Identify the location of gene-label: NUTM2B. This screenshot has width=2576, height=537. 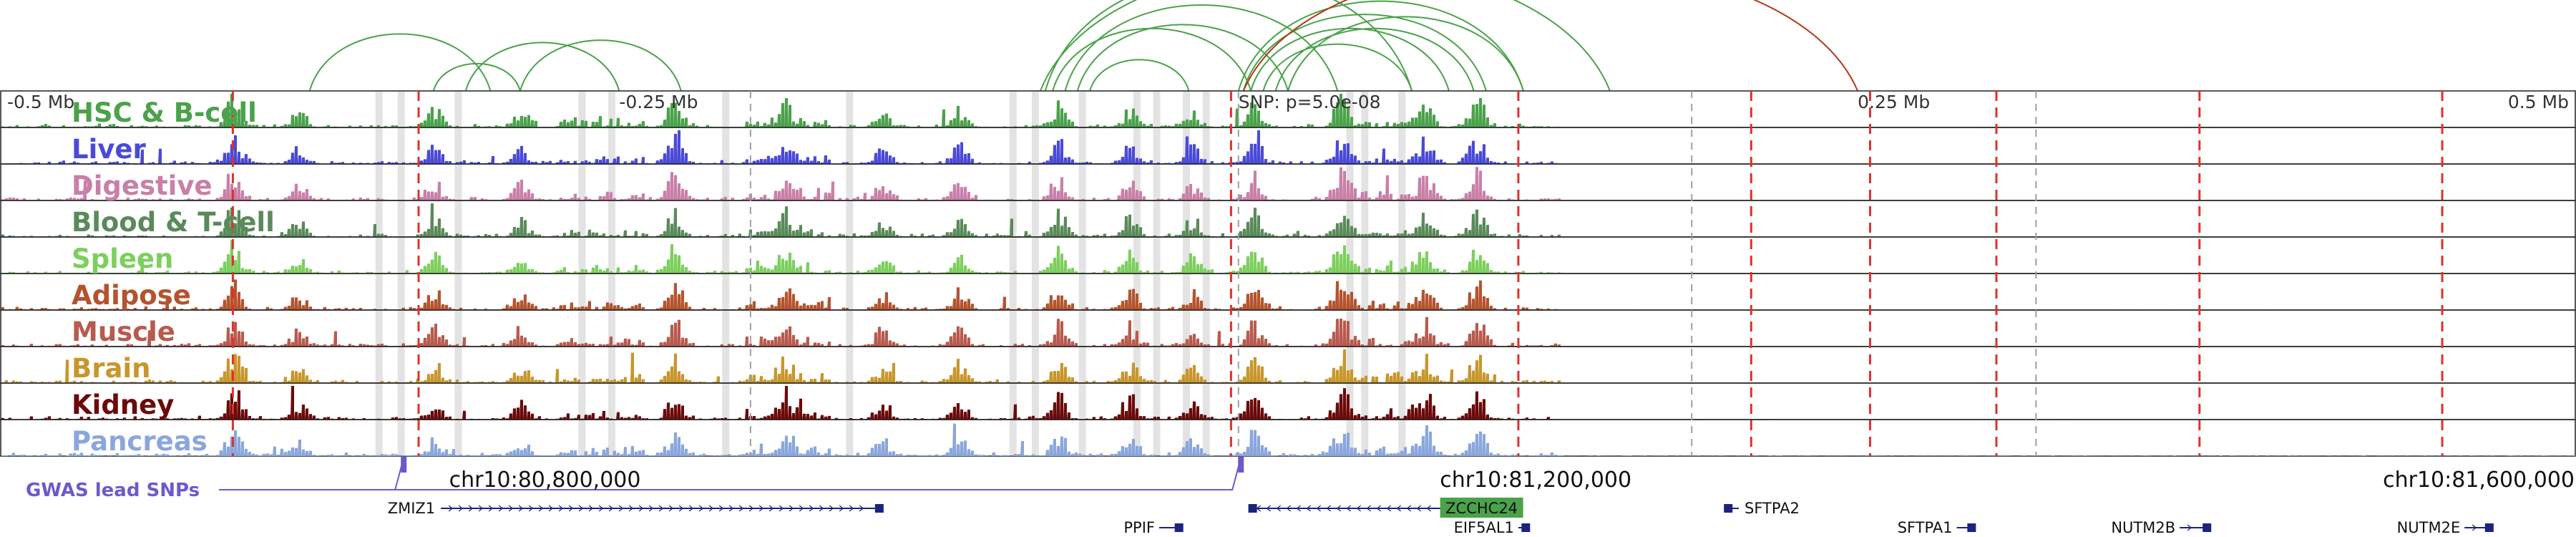
(2143, 527).